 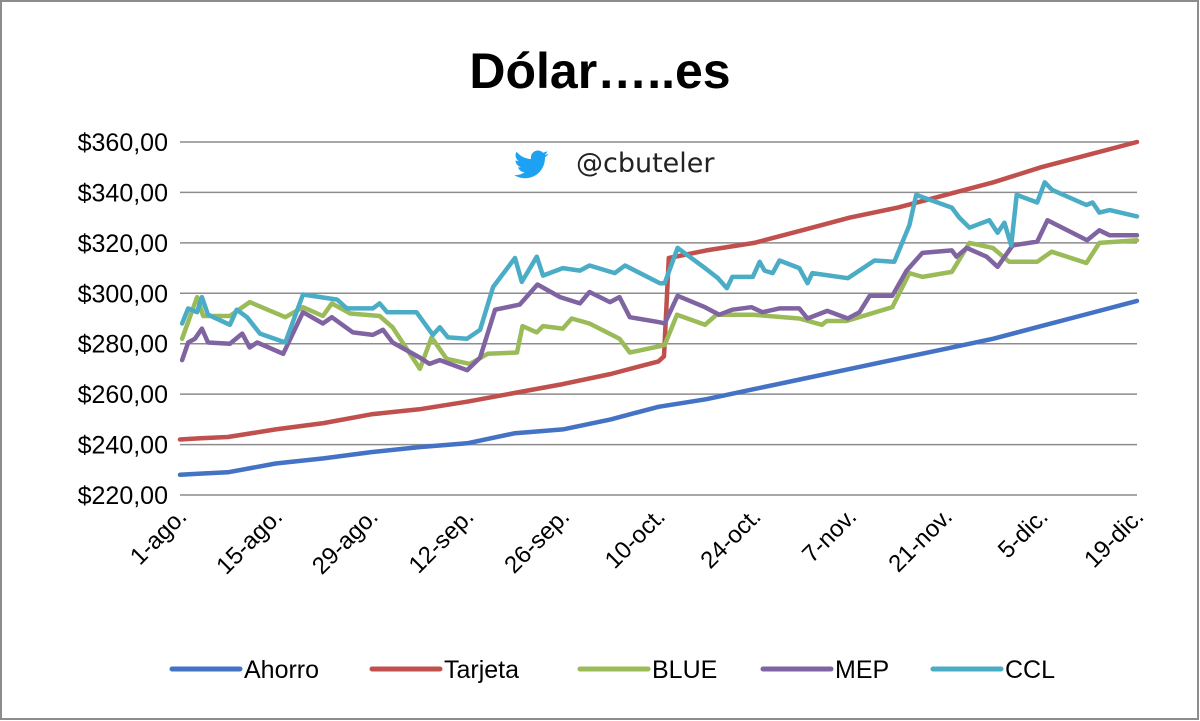 I want to click on watermark: @cbuteler, so click(x=614, y=163).